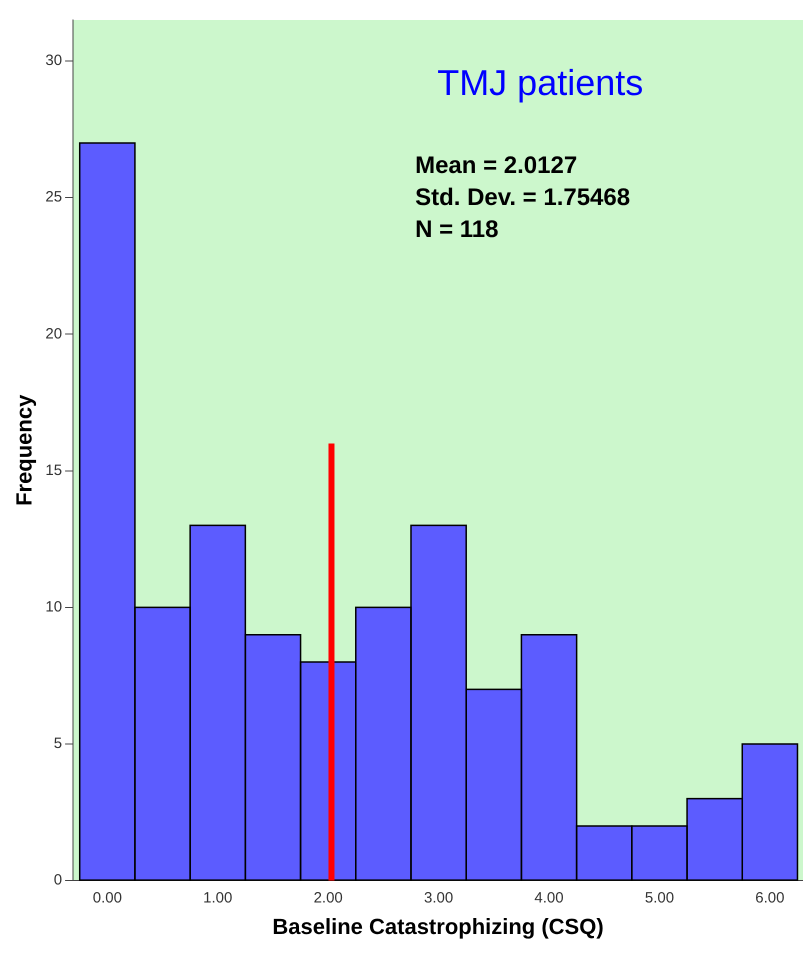 This screenshot has width=811, height=953. Describe the element at coordinates (23, 450) in the screenshot. I see `y-axis-title: Frequency` at that location.